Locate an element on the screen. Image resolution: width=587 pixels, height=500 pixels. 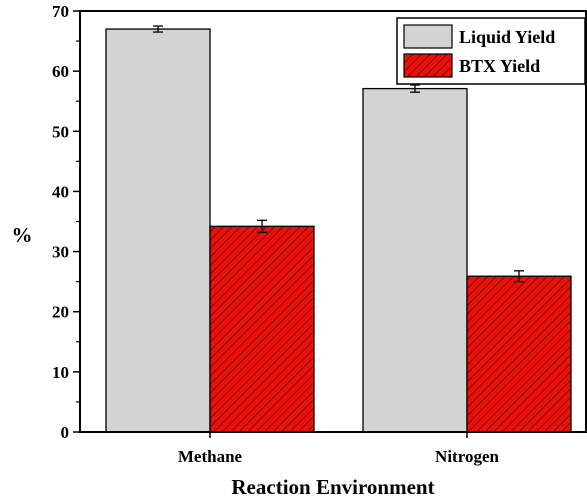
legend: Liquid Yield BTX Yield is located at coordinates (491, 51).